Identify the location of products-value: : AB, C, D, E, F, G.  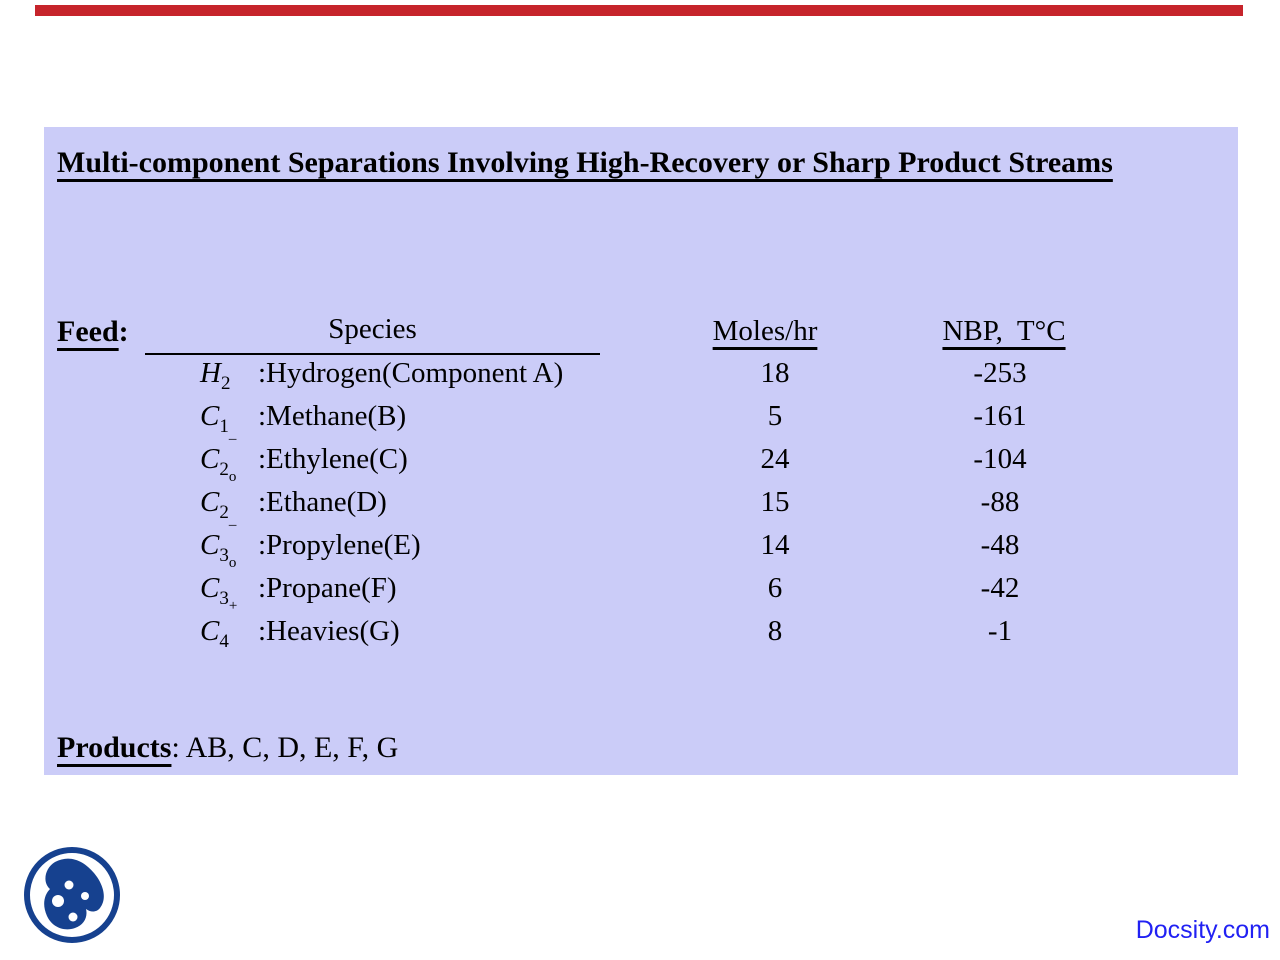
(285, 747).